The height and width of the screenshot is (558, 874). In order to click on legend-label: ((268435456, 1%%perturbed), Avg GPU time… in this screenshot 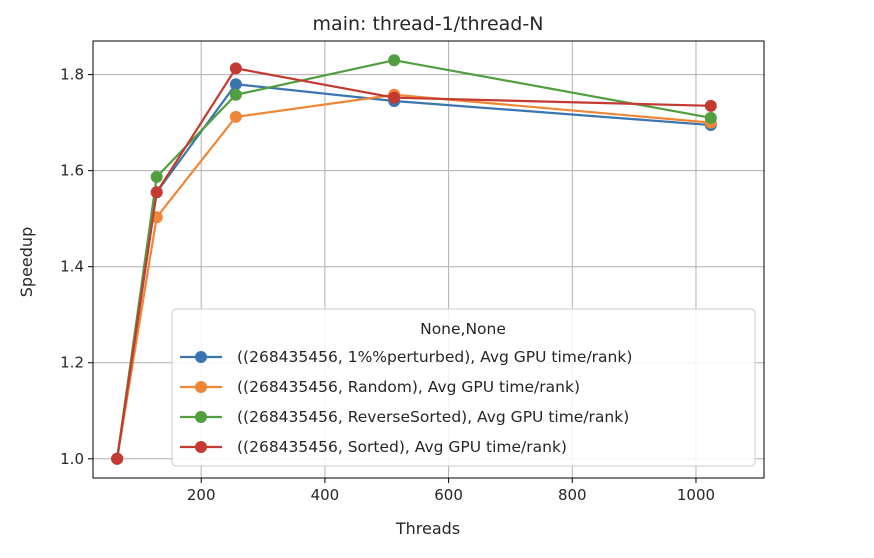, I will do `click(434, 357)`.